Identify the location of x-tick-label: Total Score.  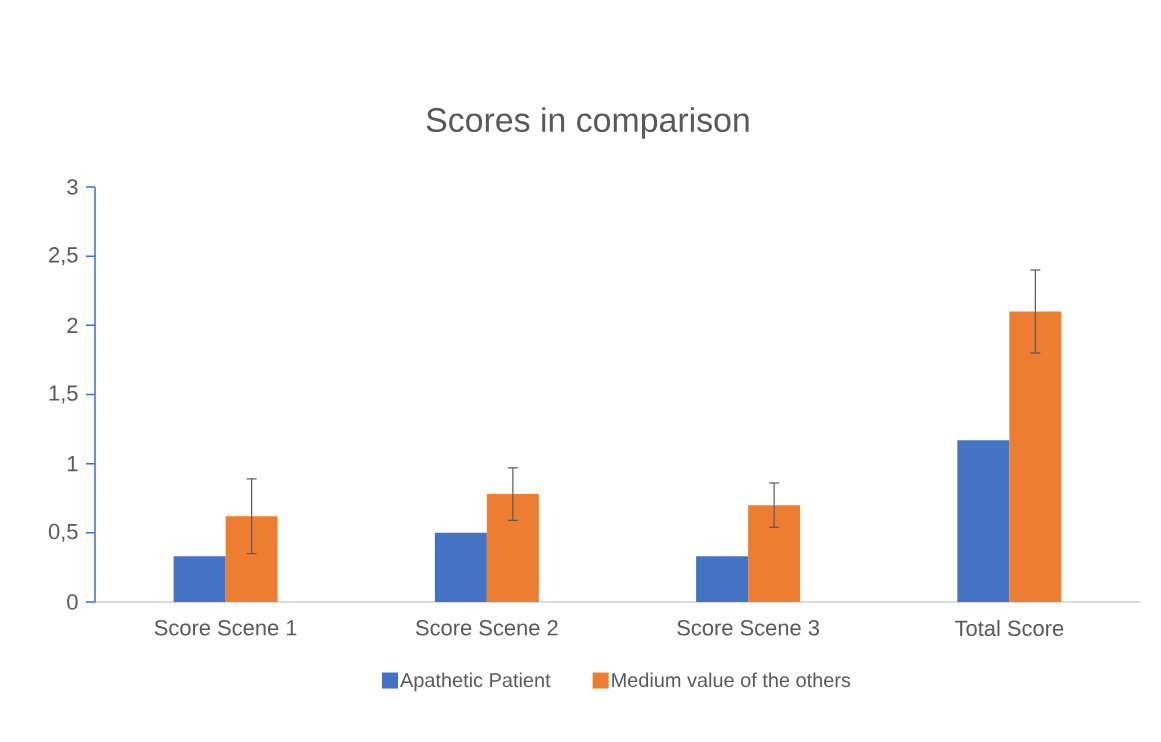
(1009, 628).